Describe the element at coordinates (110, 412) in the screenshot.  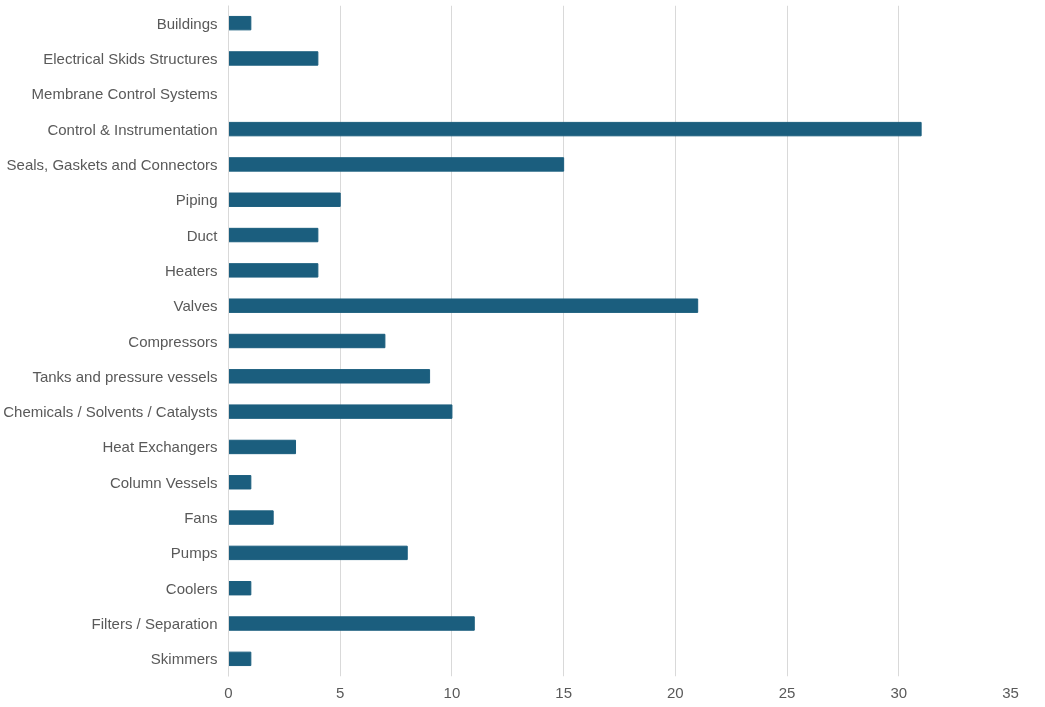
I see `y-tick-label: Chemicals / Solvents / Catalysts` at that location.